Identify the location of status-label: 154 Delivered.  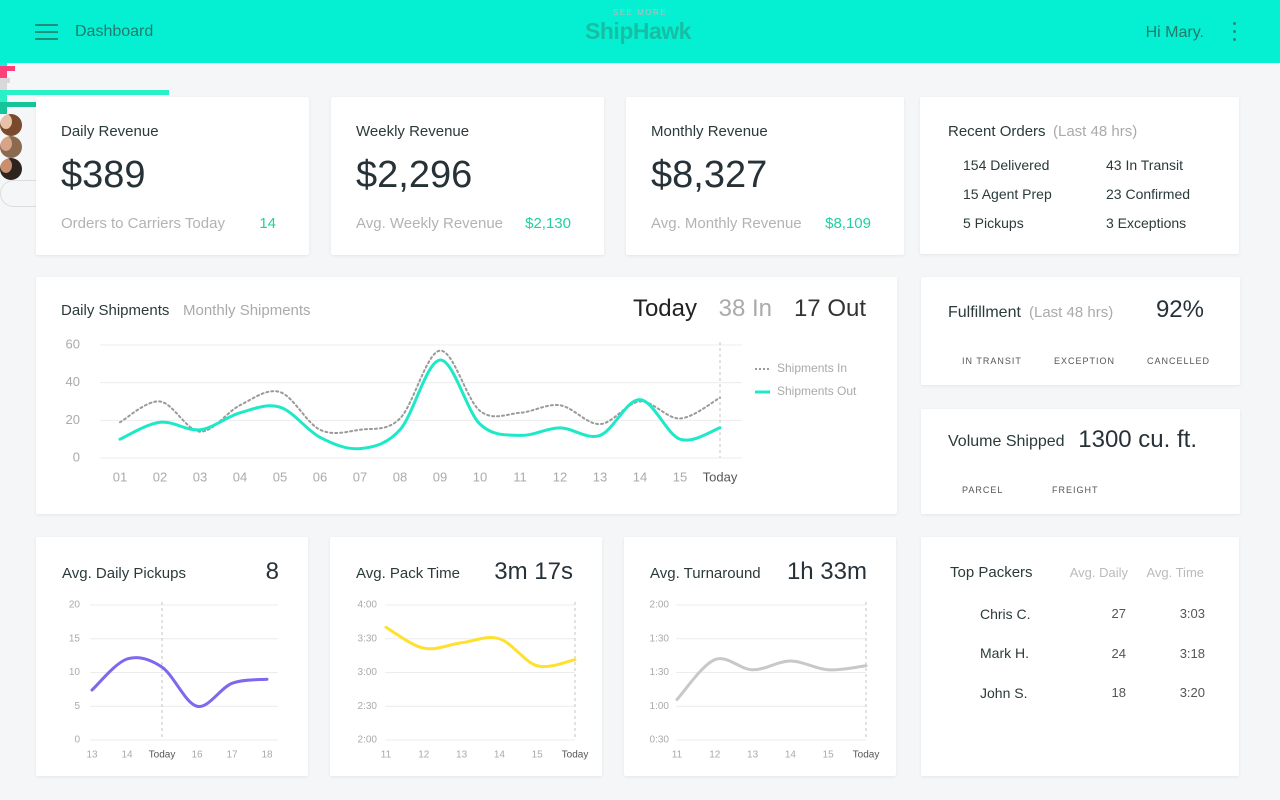
(1006, 164).